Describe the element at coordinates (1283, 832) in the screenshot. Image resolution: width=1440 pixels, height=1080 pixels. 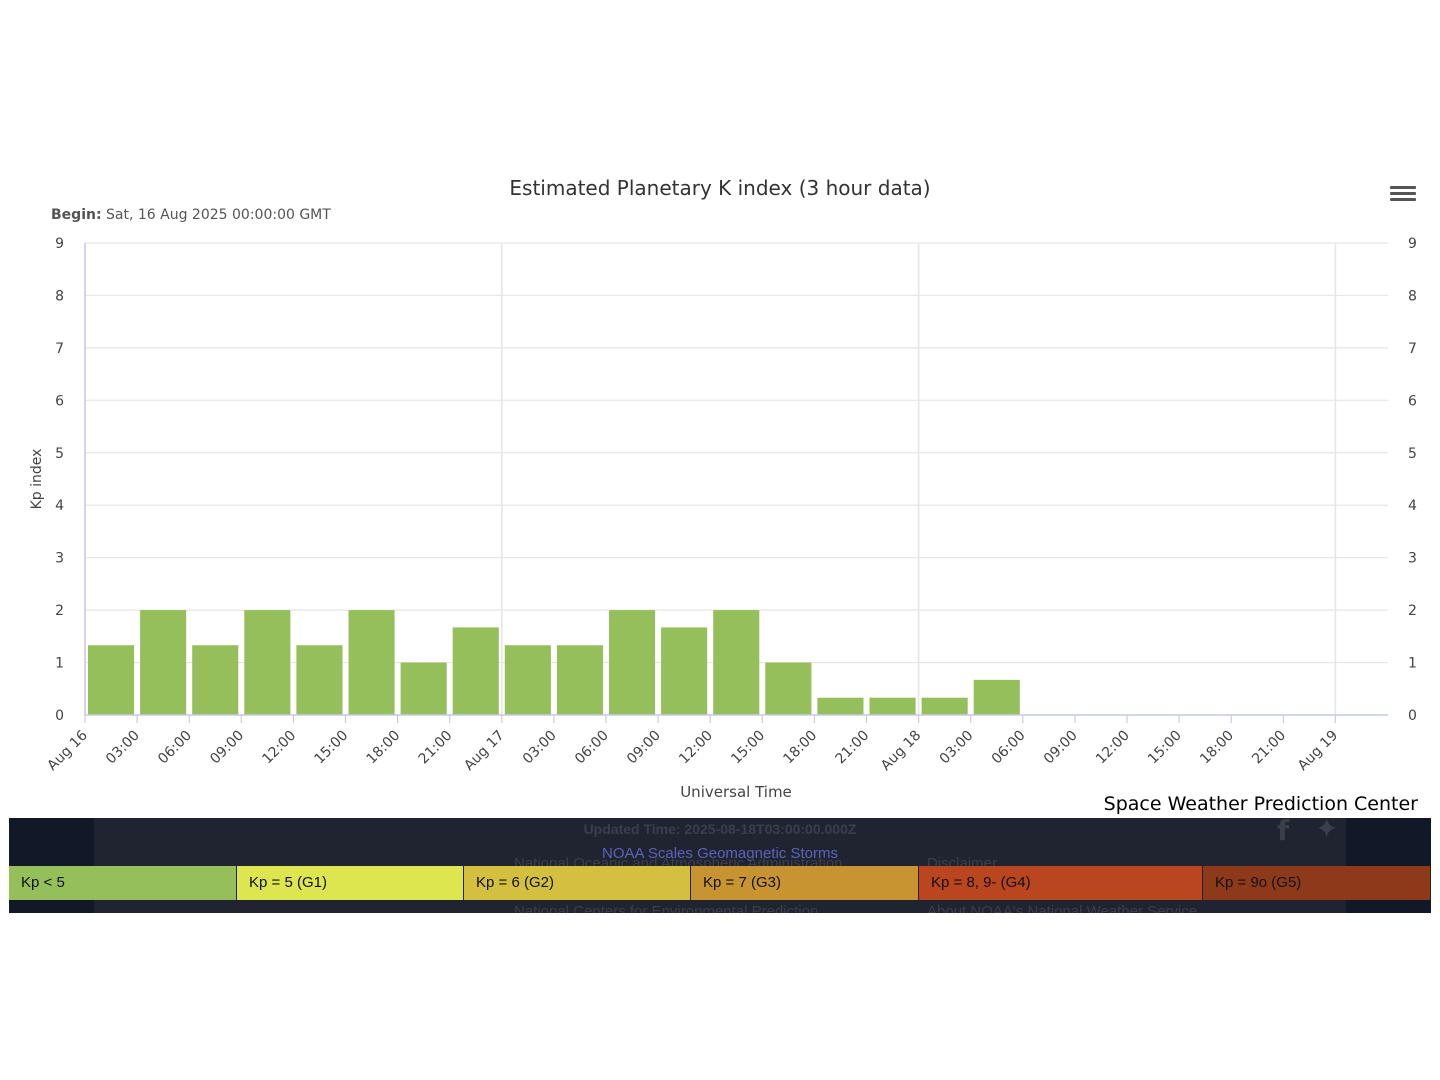
I see `facebook-icon: f` at that location.